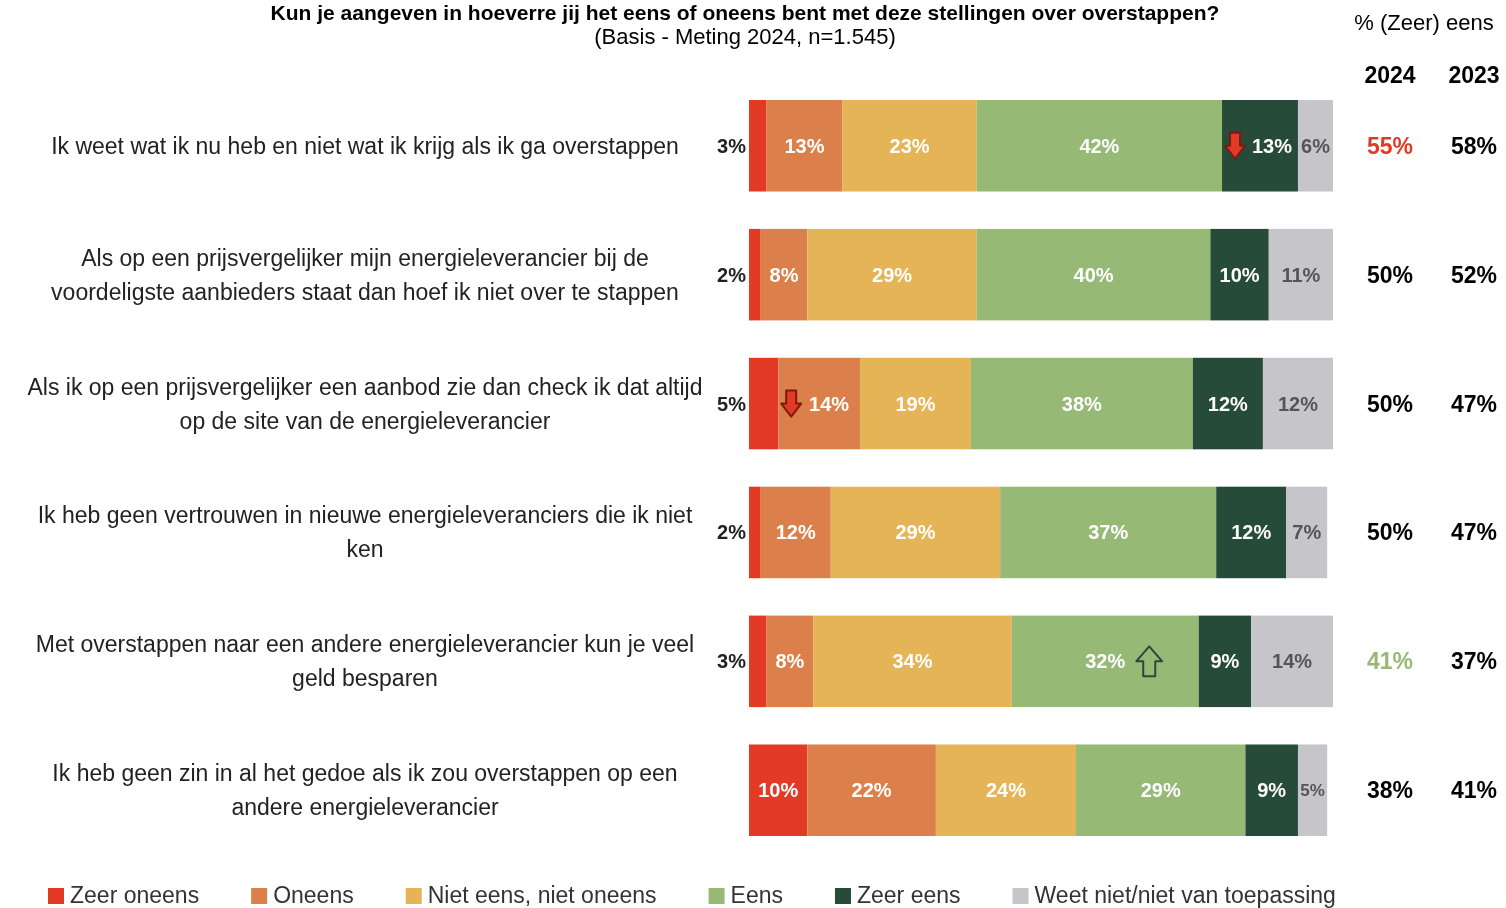 The height and width of the screenshot is (908, 1506). I want to click on data-label: 40%, so click(1093, 274).